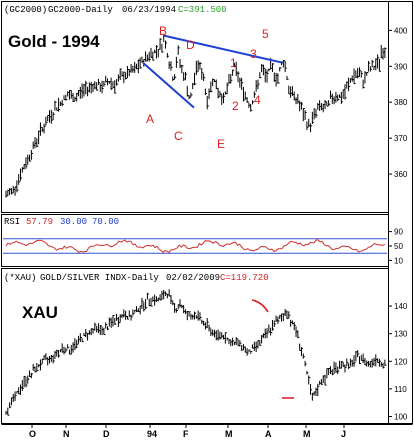  Describe the element at coordinates (398, 232) in the screenshot. I see `rsi-y-tick-label: 90` at that location.